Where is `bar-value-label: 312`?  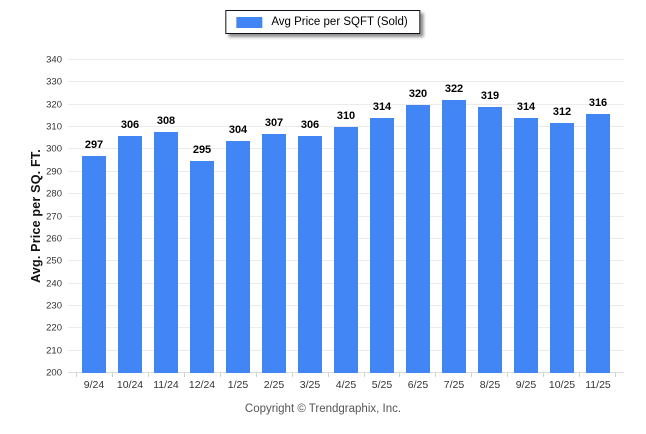
bar-value-label: 312 is located at coordinates (562, 111).